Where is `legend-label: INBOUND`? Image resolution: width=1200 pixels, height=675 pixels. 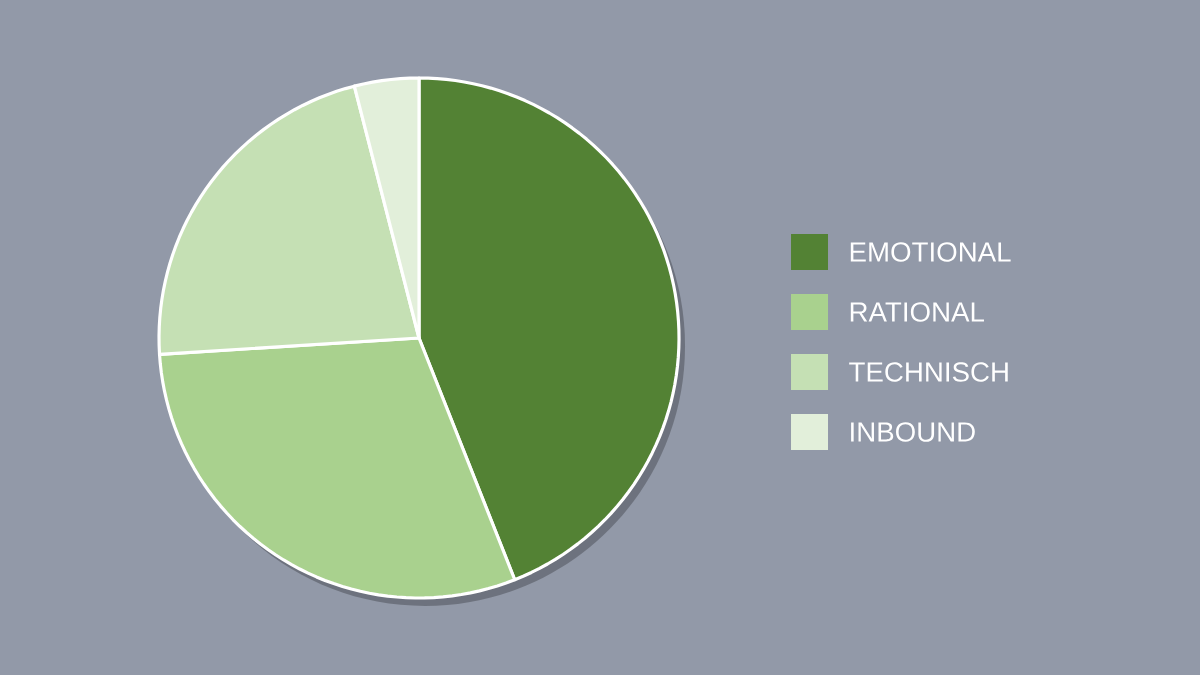 legend-label: INBOUND is located at coordinates (913, 432).